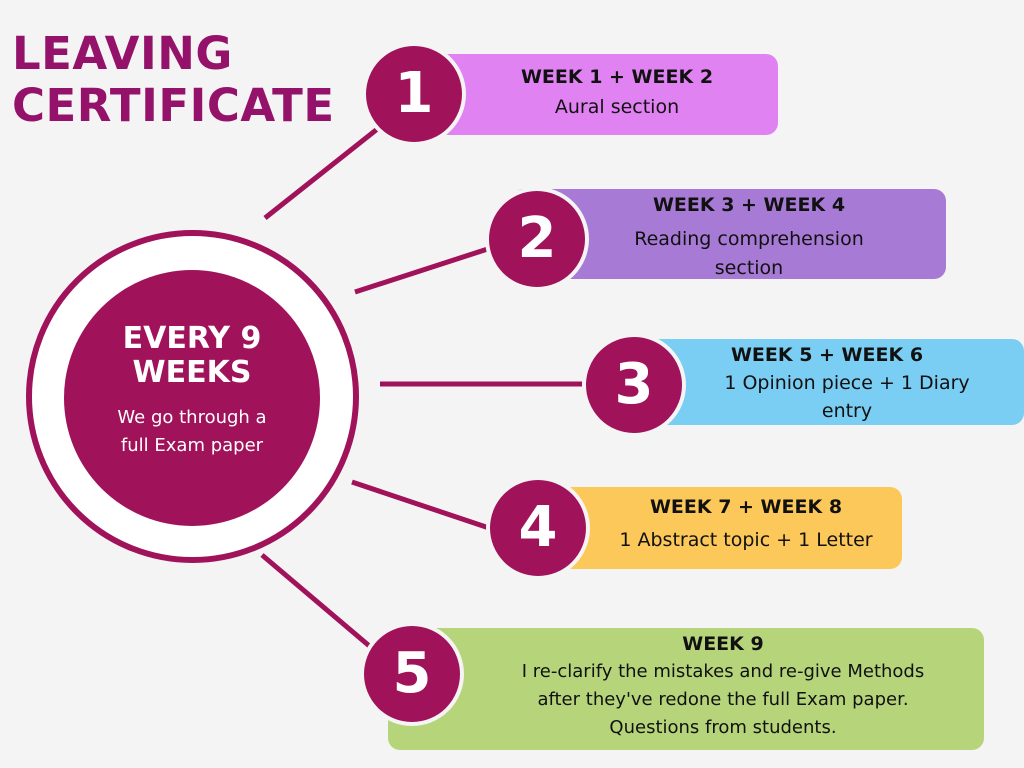  I want to click on step-3-weeks: WEEK 5 + WEEK 6, so click(827, 355).